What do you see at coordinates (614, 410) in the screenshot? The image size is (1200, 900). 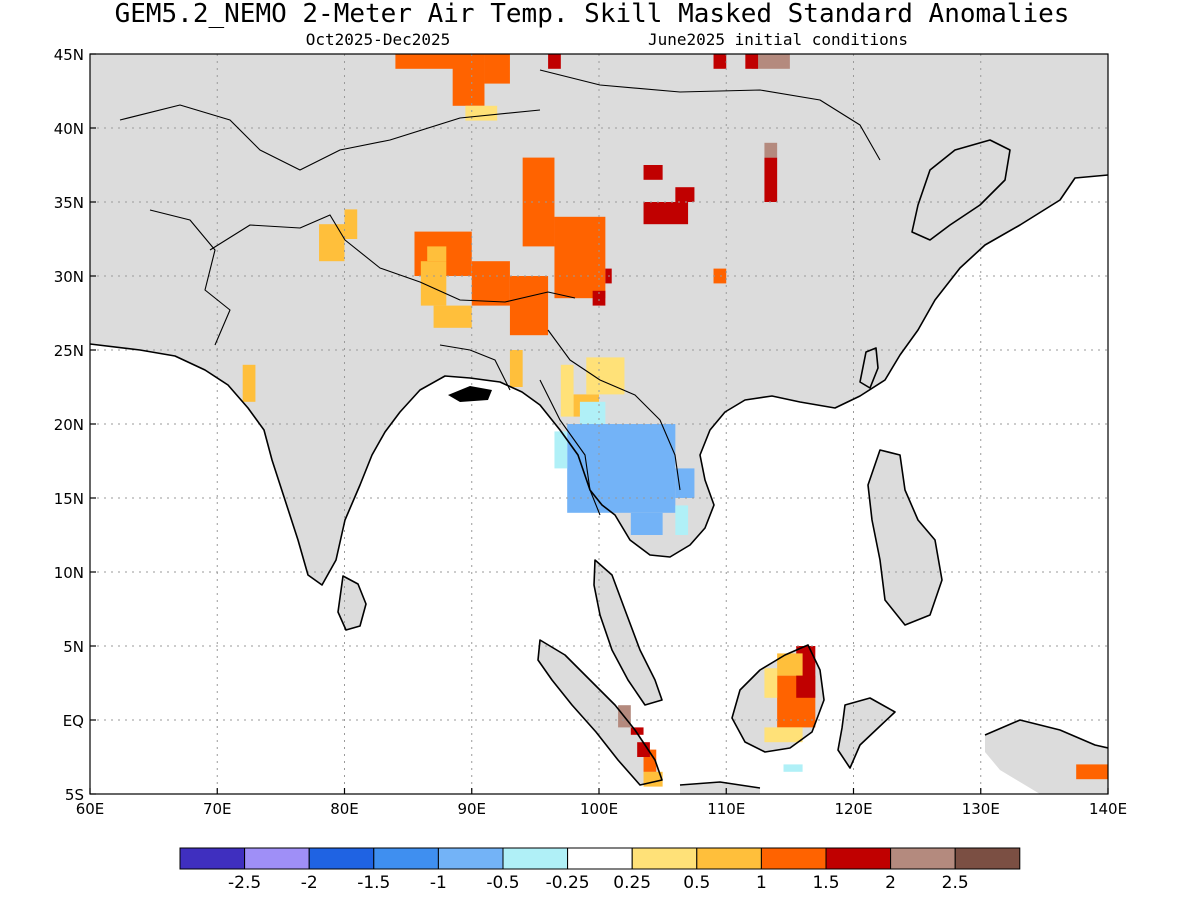 I see `indochina-border` at bounding box center [614, 410].